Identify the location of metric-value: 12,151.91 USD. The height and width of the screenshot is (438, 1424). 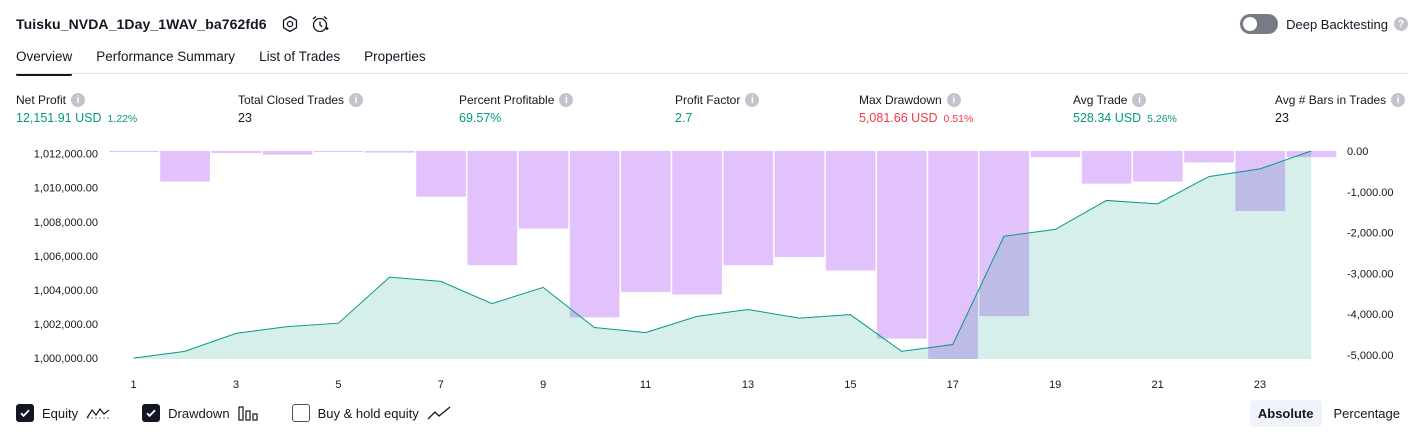
(59, 118).